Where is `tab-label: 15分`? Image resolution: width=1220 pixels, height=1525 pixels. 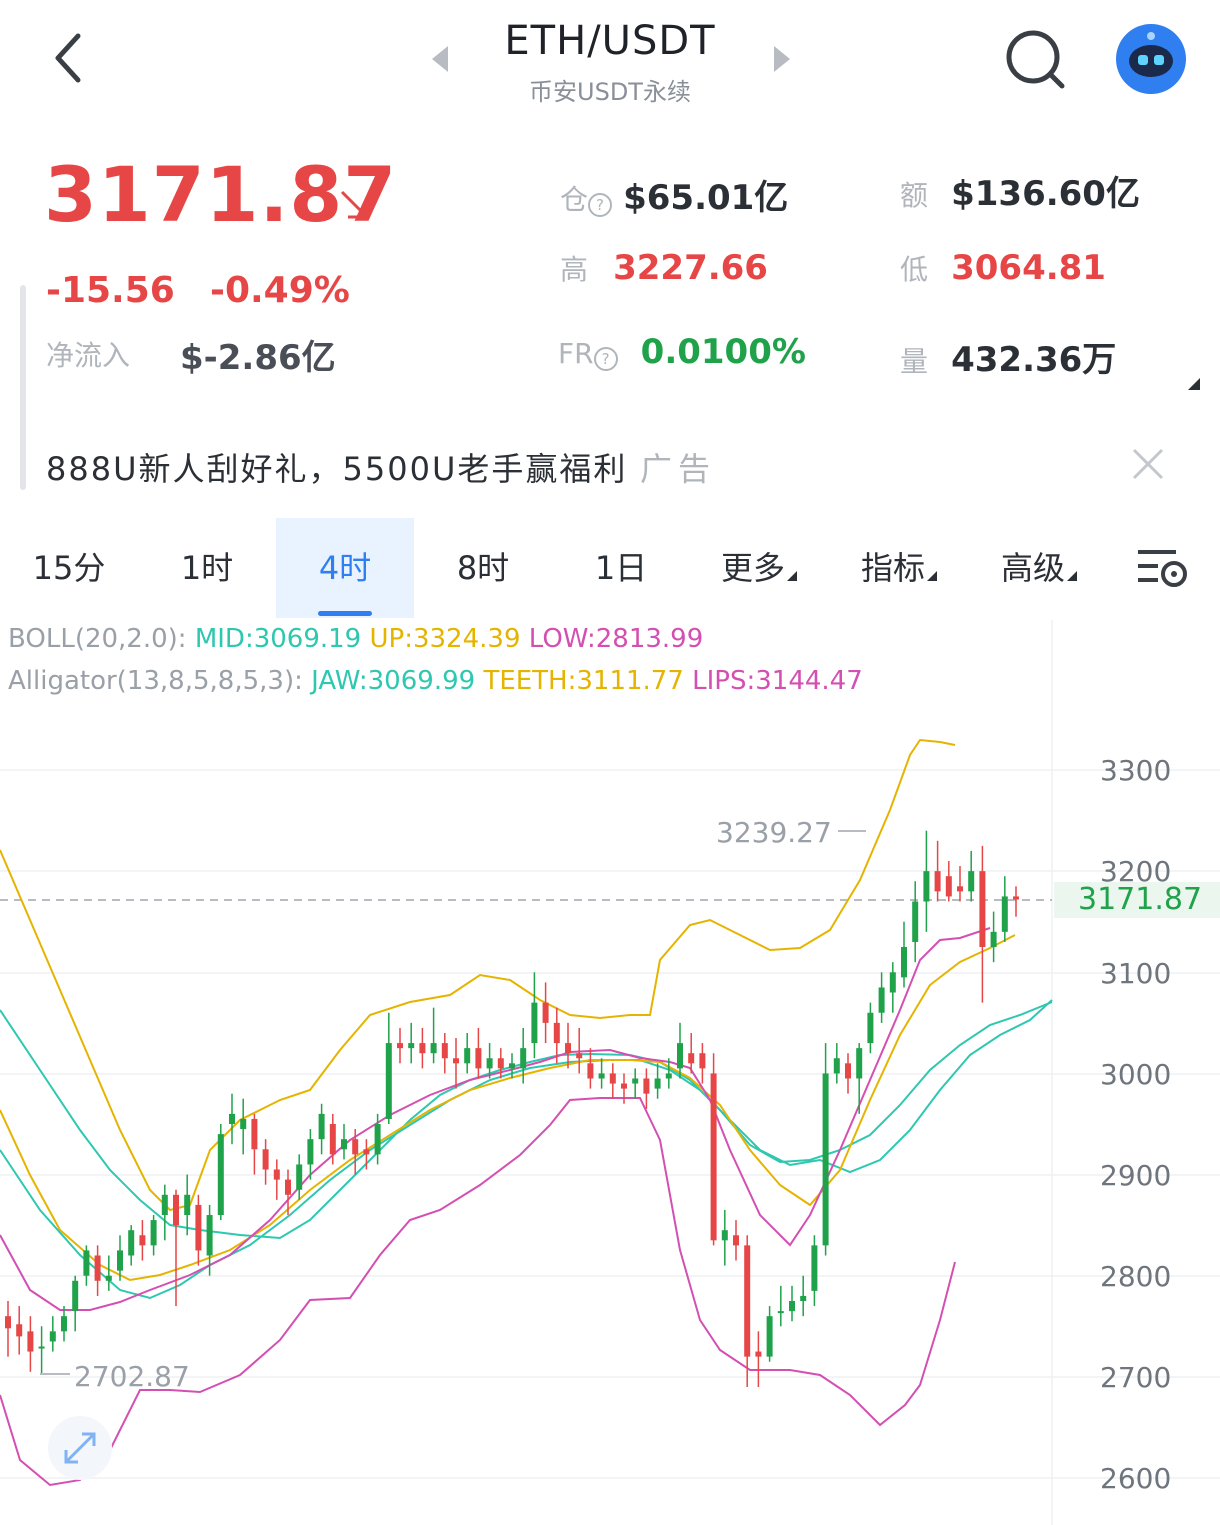
tab-label: 15分 is located at coordinates (69, 568).